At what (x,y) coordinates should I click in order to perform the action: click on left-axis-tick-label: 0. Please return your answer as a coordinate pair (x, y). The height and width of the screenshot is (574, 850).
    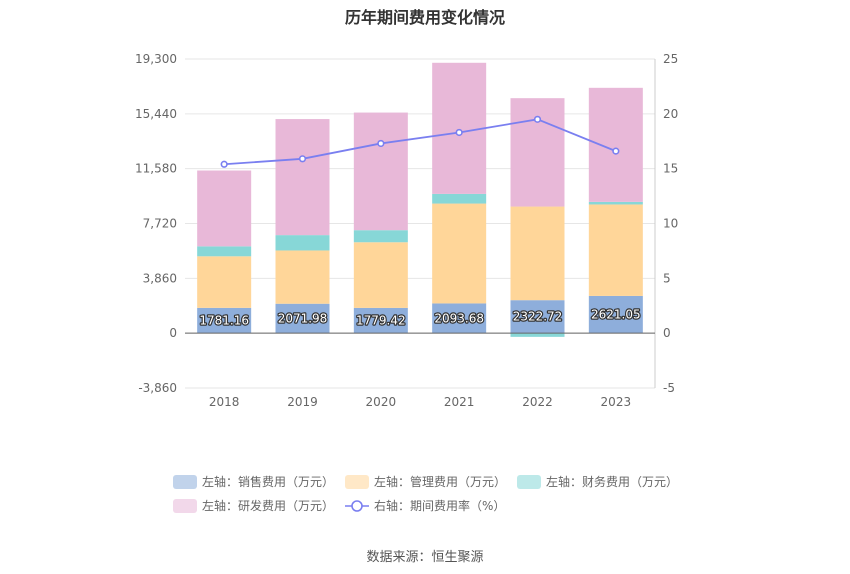
    Looking at the image, I should click on (173, 333).